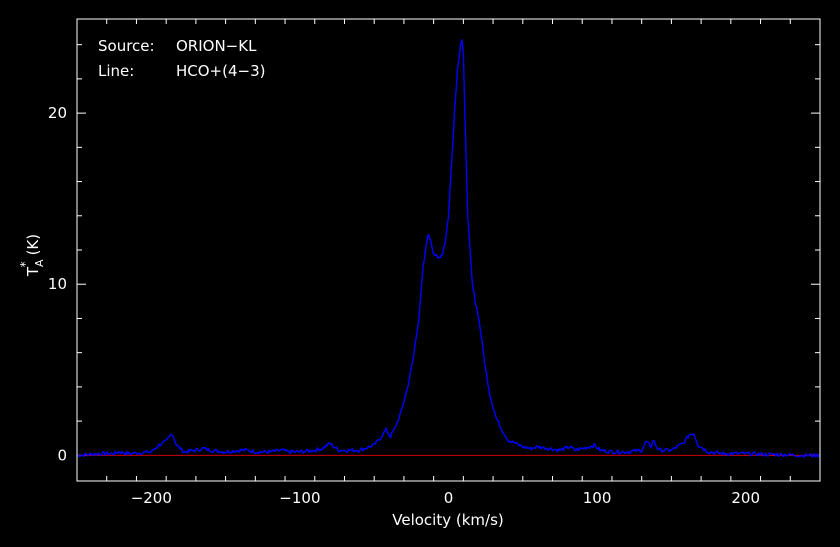 This screenshot has width=840, height=547. What do you see at coordinates (216, 46) in the screenshot?
I see `source-value: ORION−KL` at bounding box center [216, 46].